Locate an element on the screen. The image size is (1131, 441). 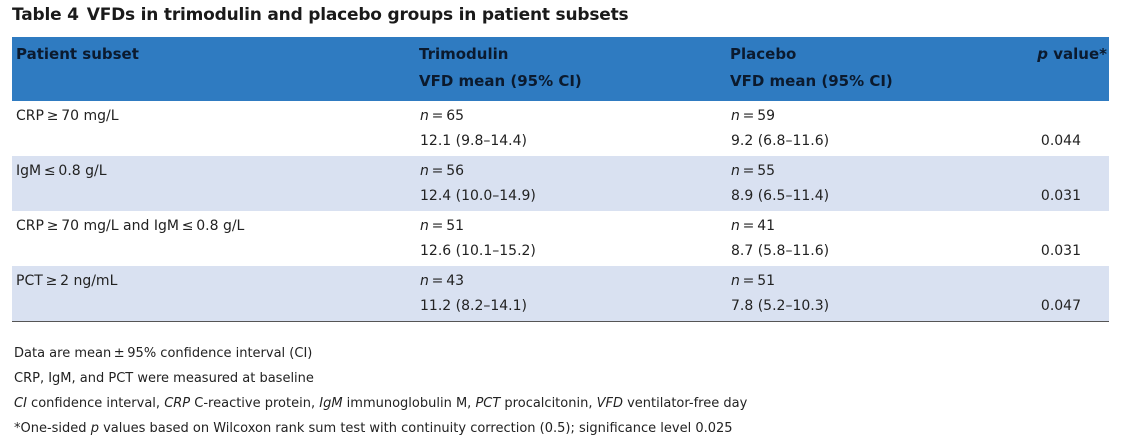
header-p-value: p value* is located at coordinates (1072, 54).